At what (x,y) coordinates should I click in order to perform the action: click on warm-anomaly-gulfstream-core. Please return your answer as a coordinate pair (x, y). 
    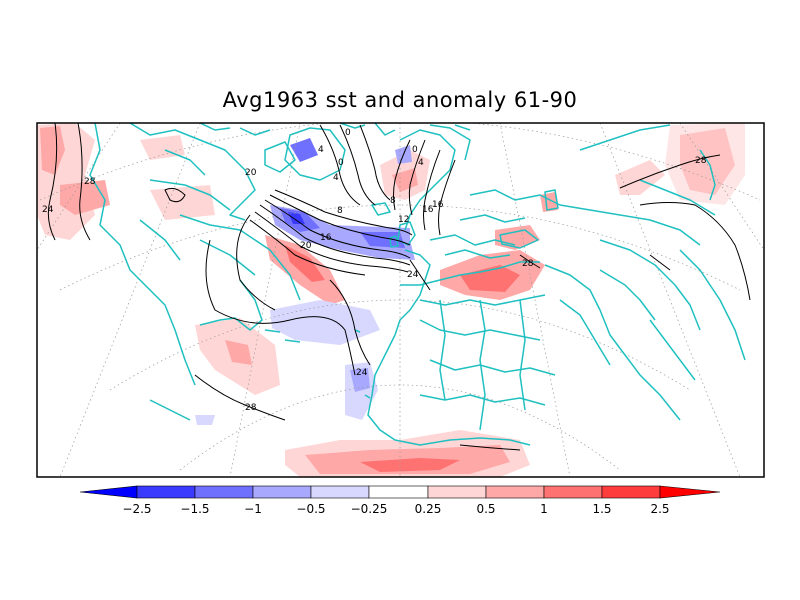
    Looking at the image, I should click on (305, 263).